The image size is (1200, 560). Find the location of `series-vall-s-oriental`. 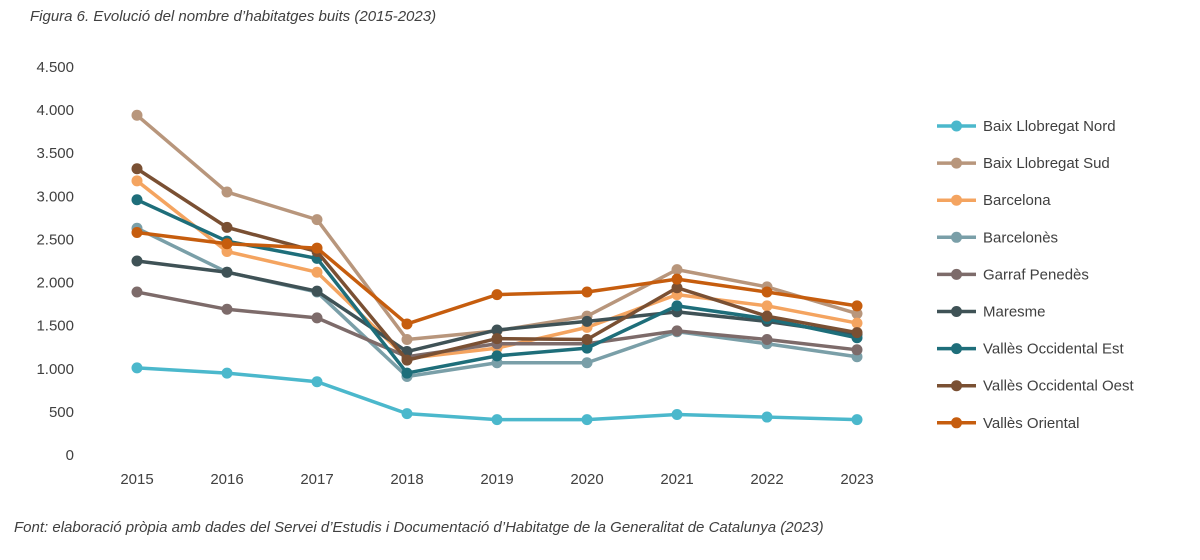

series-vall-s-oriental is located at coordinates (497, 278).